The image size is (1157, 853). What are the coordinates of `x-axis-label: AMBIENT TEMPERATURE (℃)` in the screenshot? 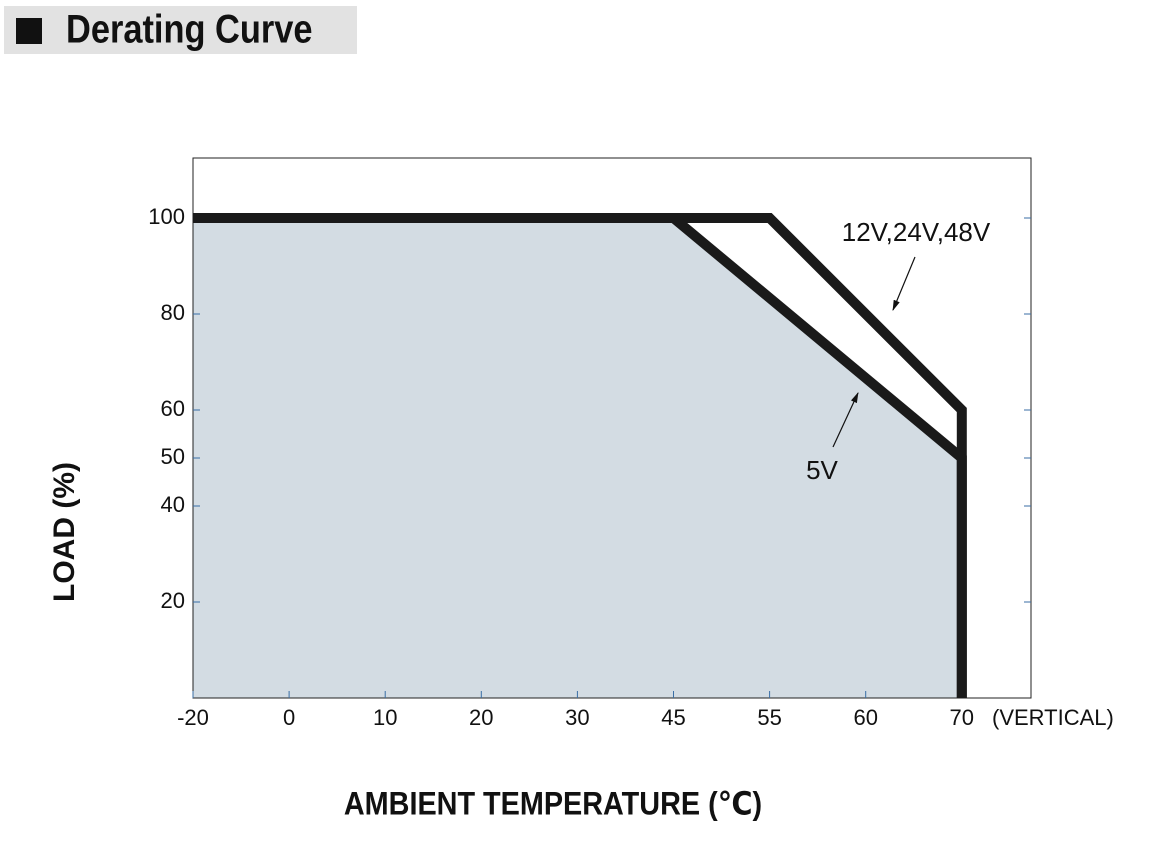 It's located at (553, 804).